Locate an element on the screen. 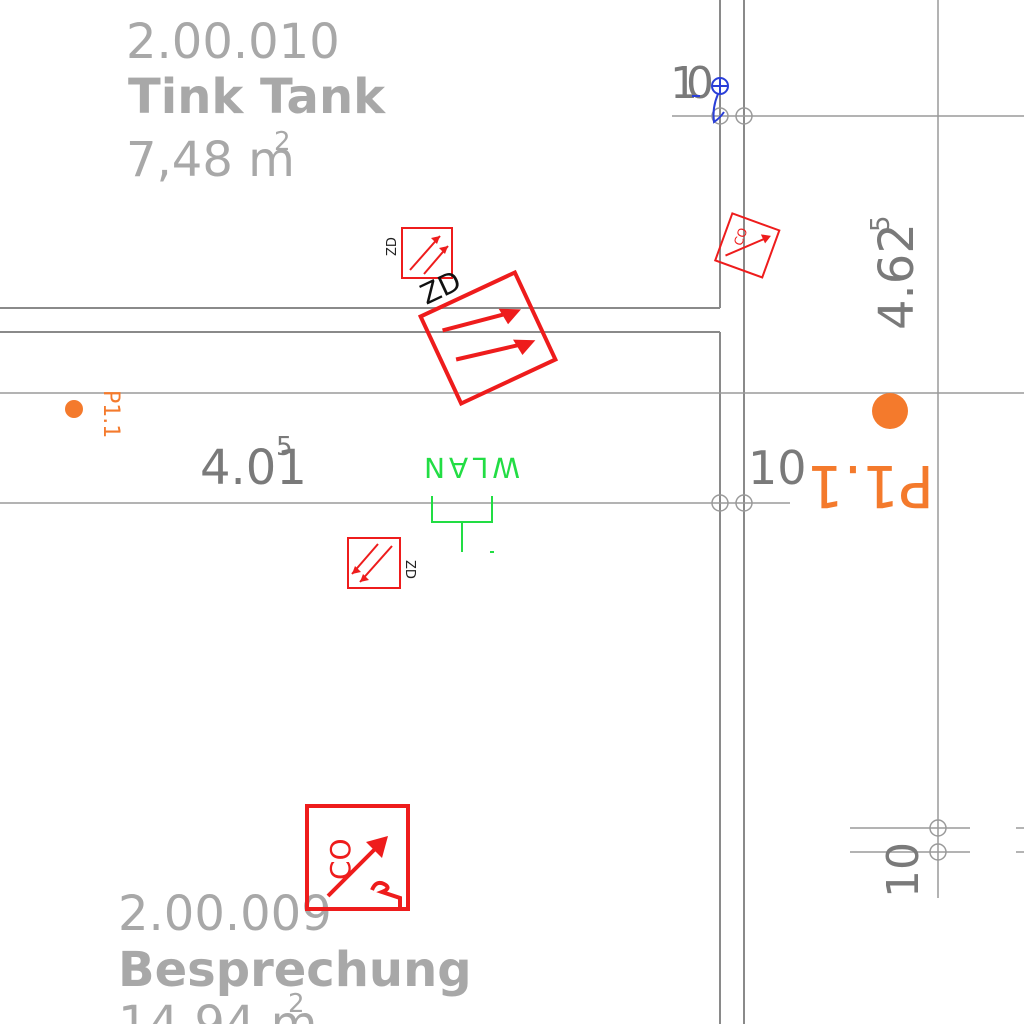 The image size is (1024, 1024). dimension-right-vertical-group: 4.62 5 is located at coordinates (895, 272).